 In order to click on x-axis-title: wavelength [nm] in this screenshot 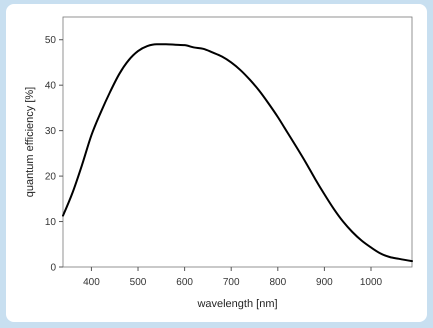, I will do `click(237, 304)`.